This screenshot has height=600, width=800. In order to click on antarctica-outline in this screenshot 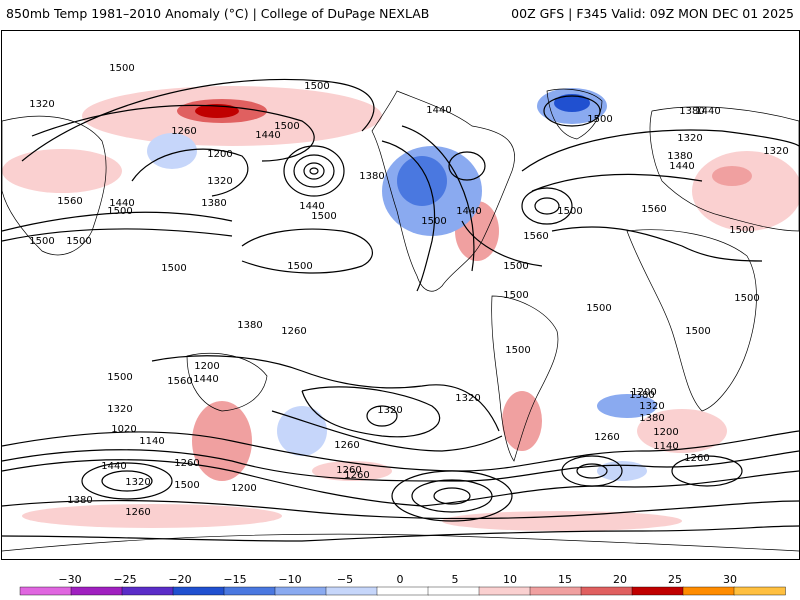, I will do `click(400, 542)`.